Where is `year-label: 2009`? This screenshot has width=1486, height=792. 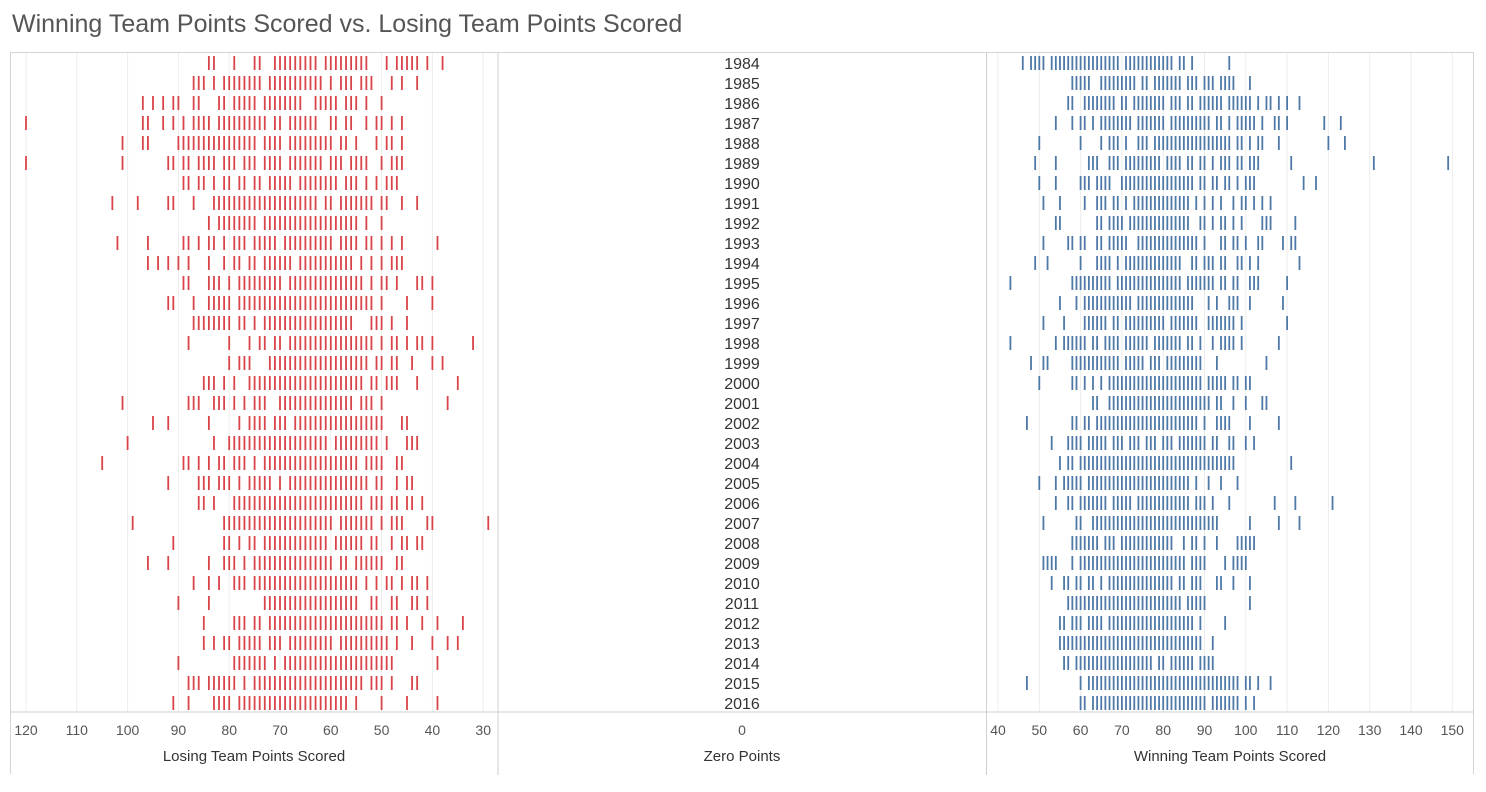
year-label: 2009 is located at coordinates (742, 564).